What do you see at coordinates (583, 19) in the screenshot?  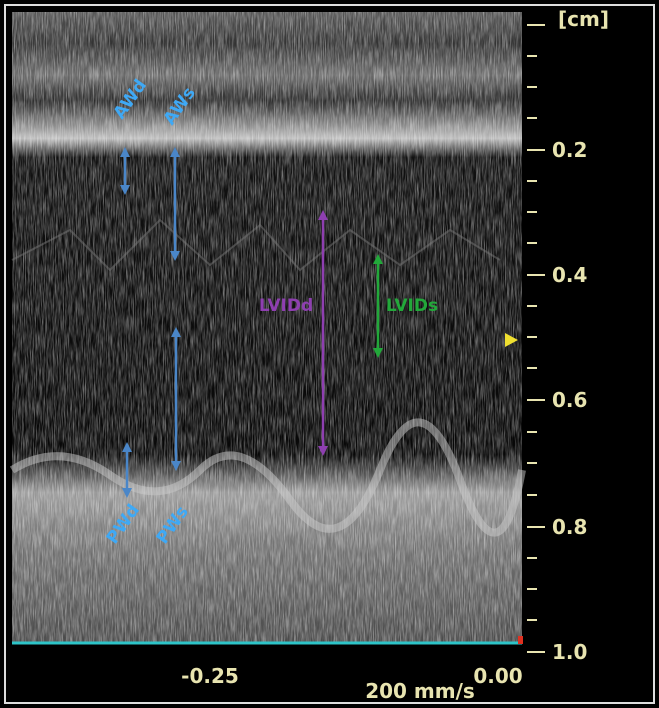 I see `unit-label: [cm]` at bounding box center [583, 19].